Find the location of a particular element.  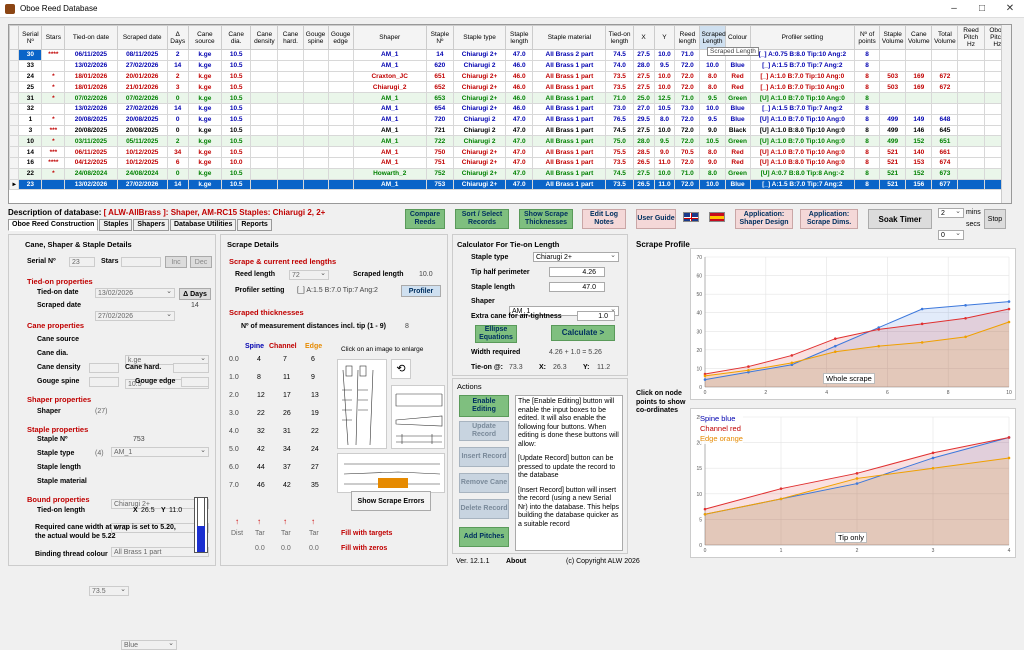

table-cell: Chiarugi 2+ is located at coordinates (479, 162).